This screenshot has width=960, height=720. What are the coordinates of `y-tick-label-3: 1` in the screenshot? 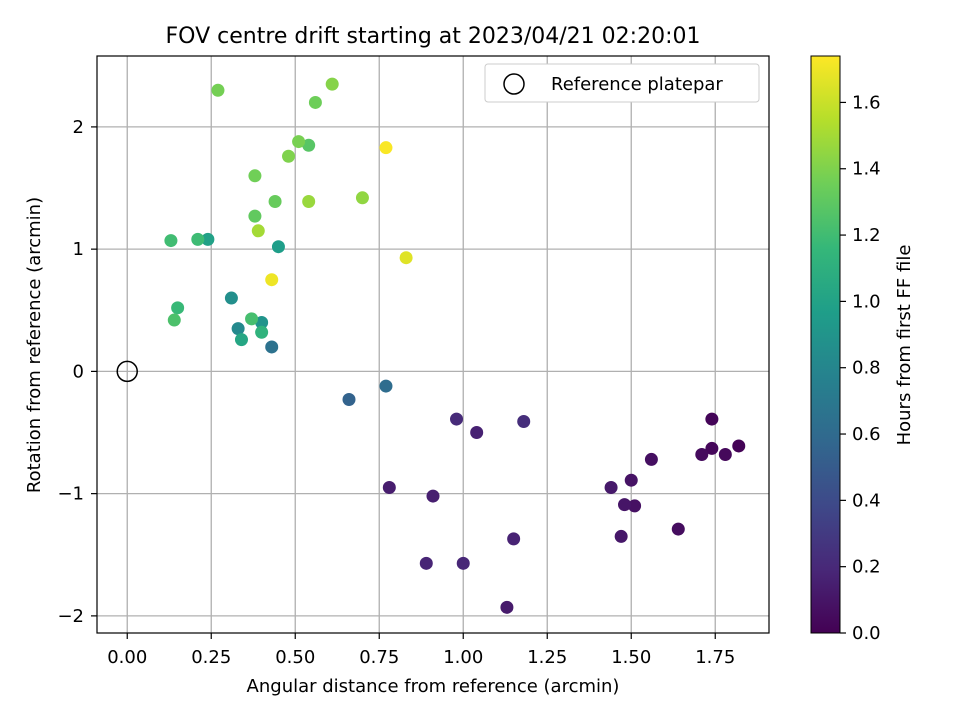 It's located at (78, 249).